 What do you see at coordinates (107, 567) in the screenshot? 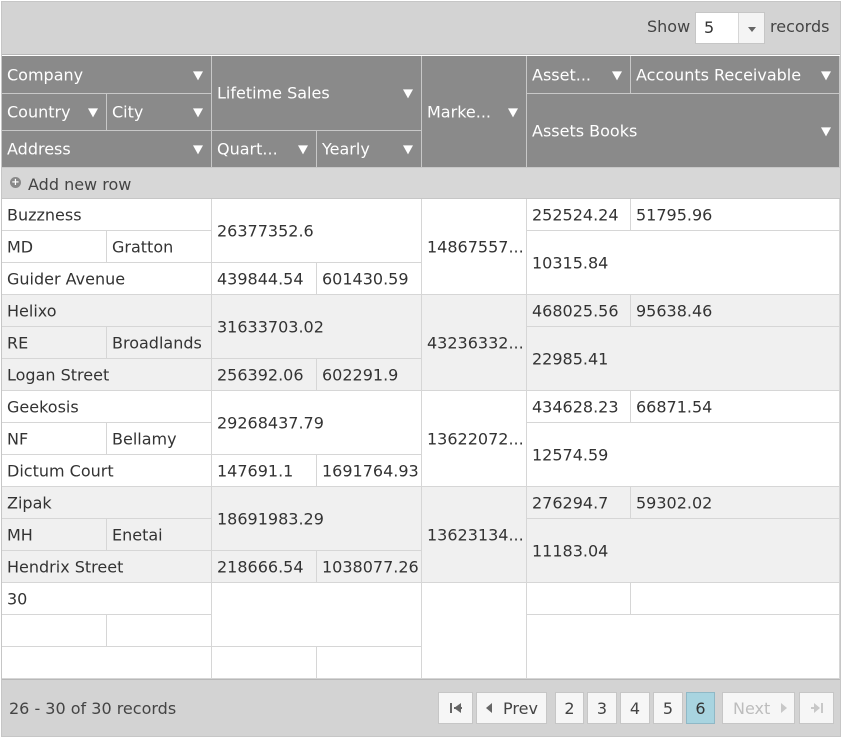
I see `cell-address: Hendrix Street` at bounding box center [107, 567].